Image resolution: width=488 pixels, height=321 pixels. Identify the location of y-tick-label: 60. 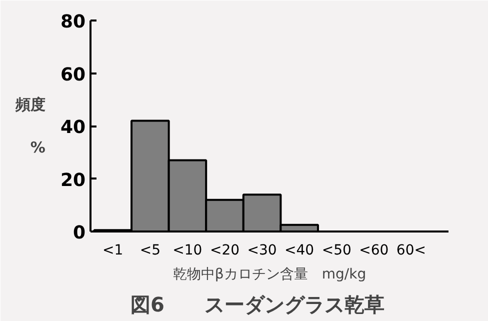
(73, 75).